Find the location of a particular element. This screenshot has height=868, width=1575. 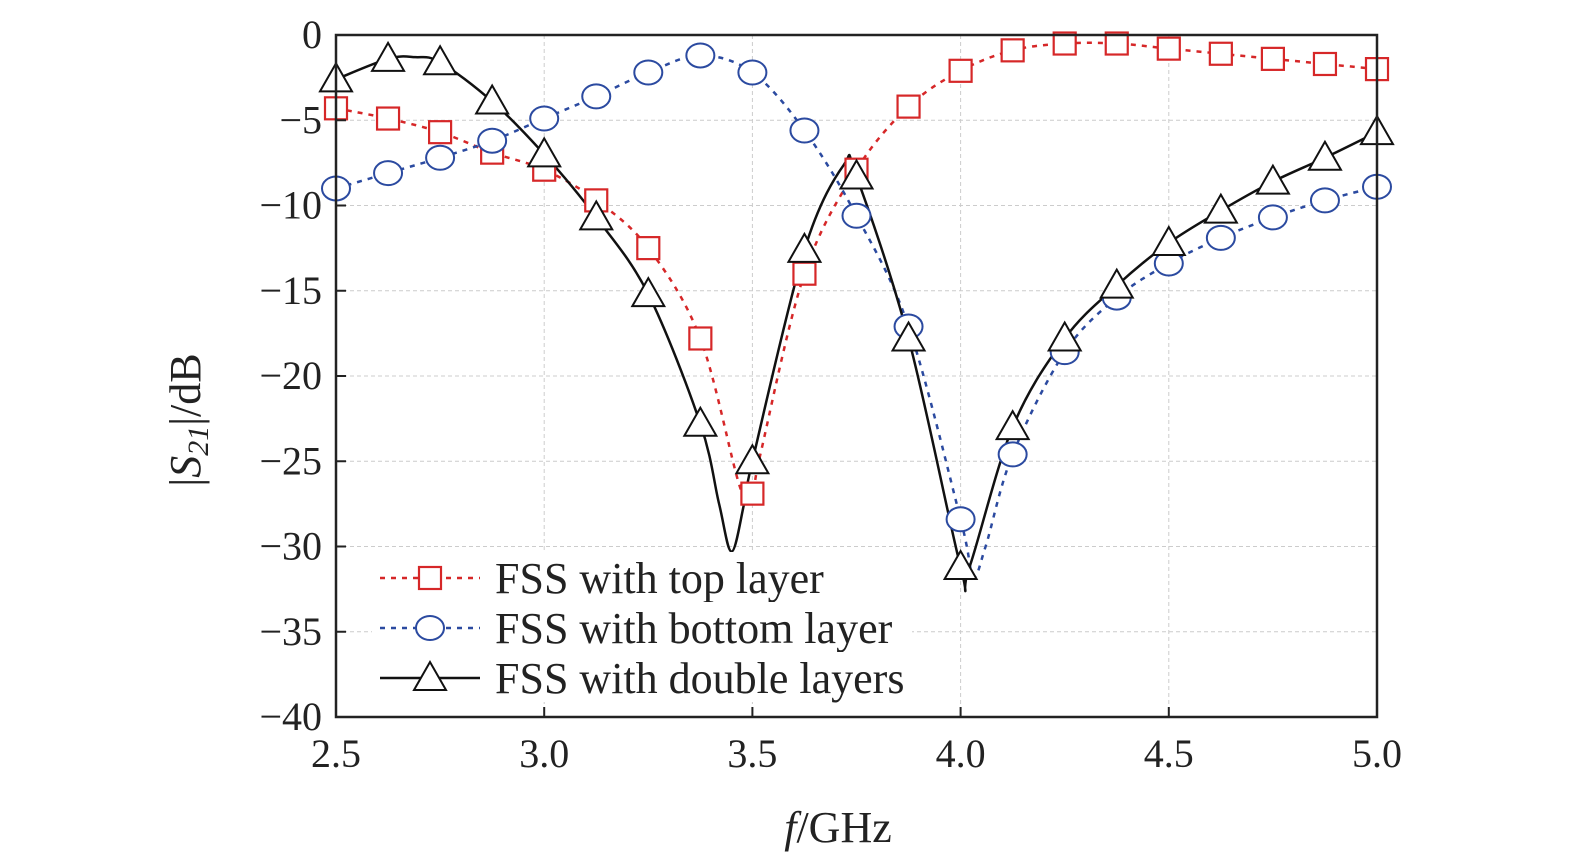

legend-circle-icon is located at coordinates (430, 628).